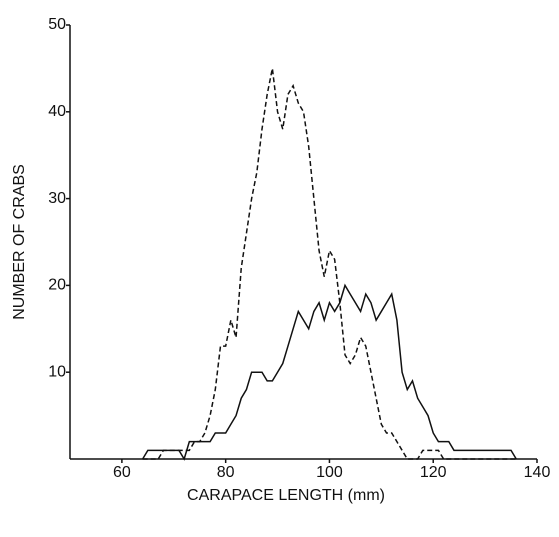  I want to click on x-tick-label: 60, so click(122, 472).